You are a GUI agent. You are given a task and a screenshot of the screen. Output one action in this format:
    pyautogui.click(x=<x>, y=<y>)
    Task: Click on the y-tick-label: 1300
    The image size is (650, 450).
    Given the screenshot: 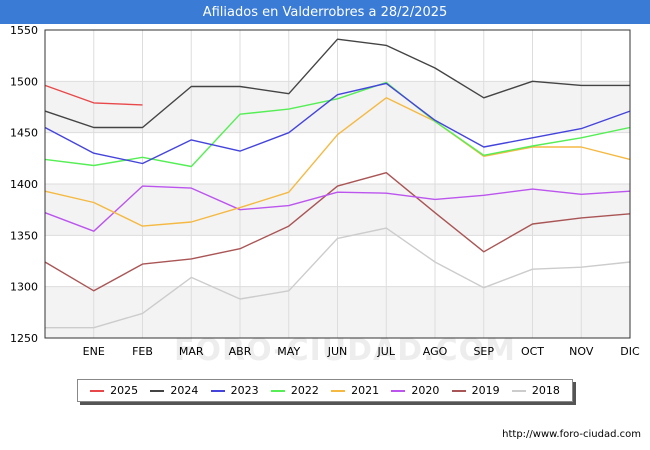 What is the action you would take?
    pyautogui.click(x=24, y=287)
    